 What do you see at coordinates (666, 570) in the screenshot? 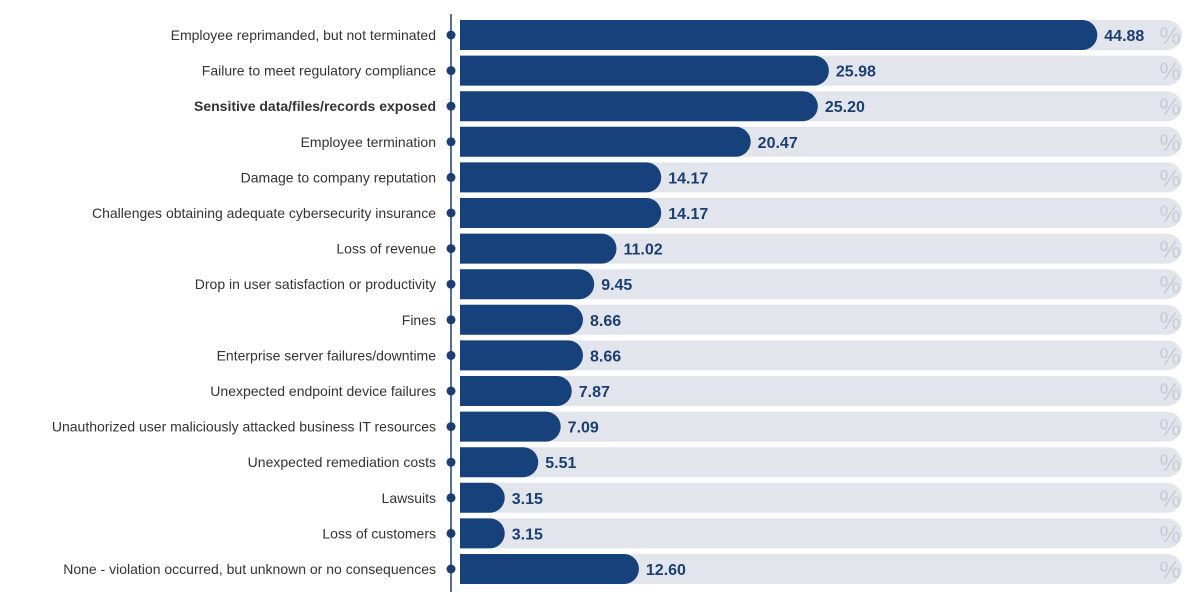
I see `value-label: 12.60` at bounding box center [666, 570].